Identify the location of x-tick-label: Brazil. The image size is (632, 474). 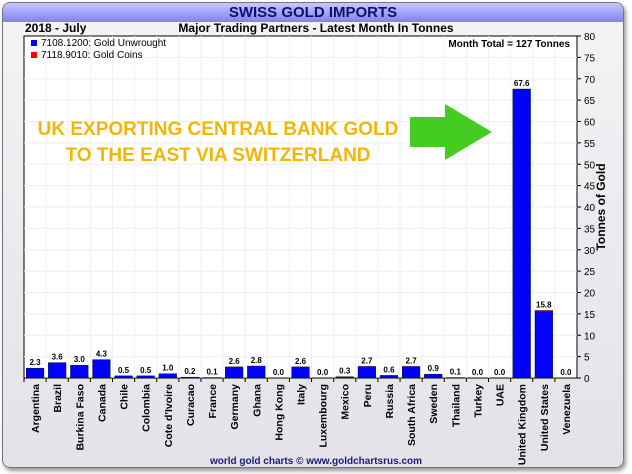
(58, 398).